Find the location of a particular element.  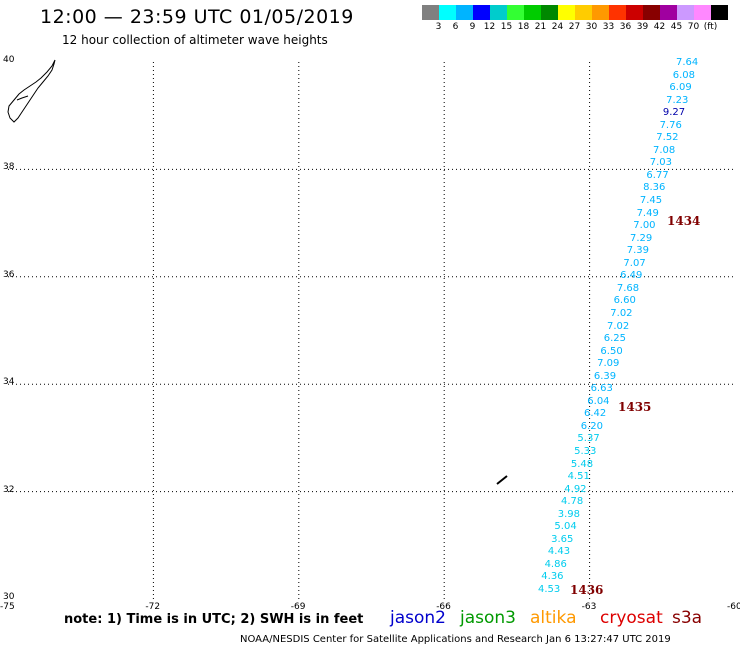

legend-tick-label: 6 is located at coordinates (455, 27).